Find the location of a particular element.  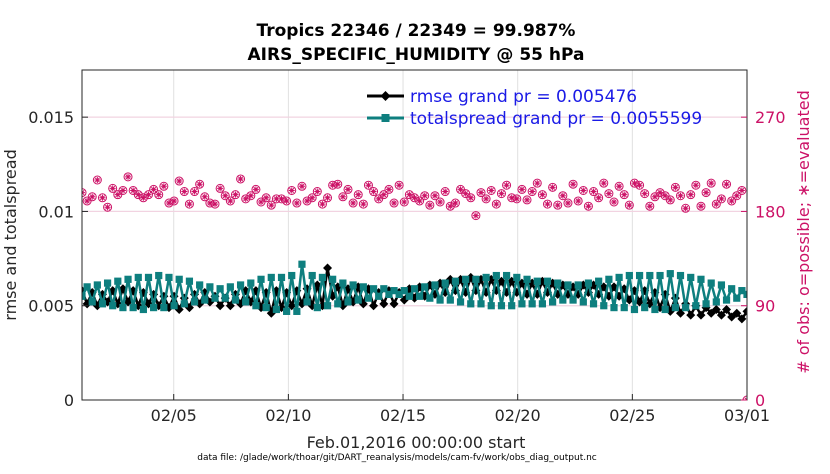

chart-title-line2: AIRS_SPECIFIC_HUMIDITY @ 55 hPa is located at coordinates (416, 55).